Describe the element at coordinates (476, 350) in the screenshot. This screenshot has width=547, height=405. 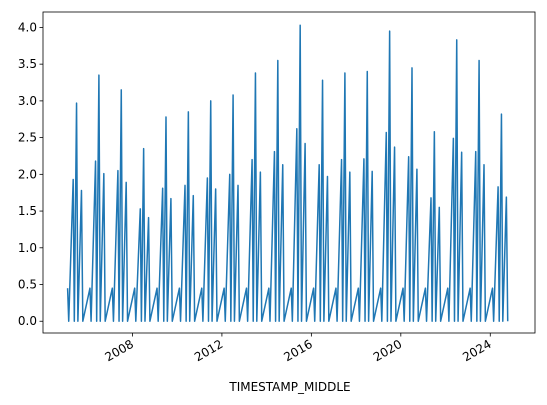
I see `x-tick-label: 2024` at that location.